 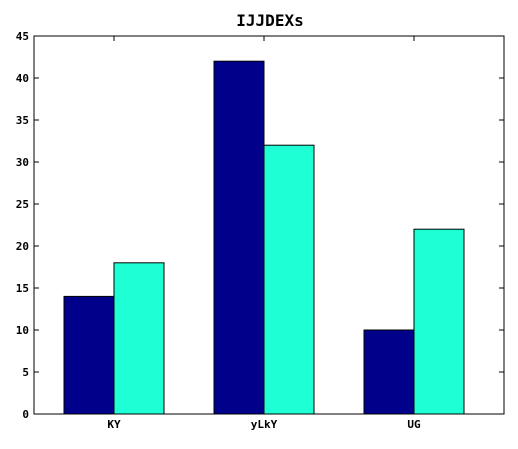 What do you see at coordinates (114, 424) in the screenshot?
I see `x-tick-label: KY` at bounding box center [114, 424].